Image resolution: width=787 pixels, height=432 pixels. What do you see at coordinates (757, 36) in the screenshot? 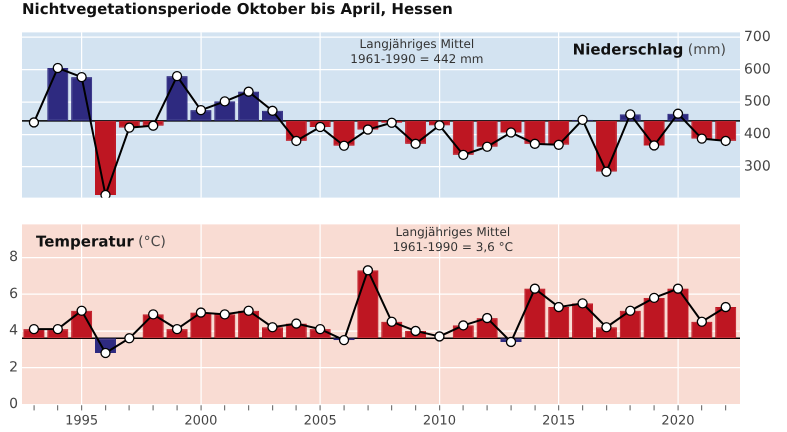
I see `y-tick-label: 700` at bounding box center [757, 36].